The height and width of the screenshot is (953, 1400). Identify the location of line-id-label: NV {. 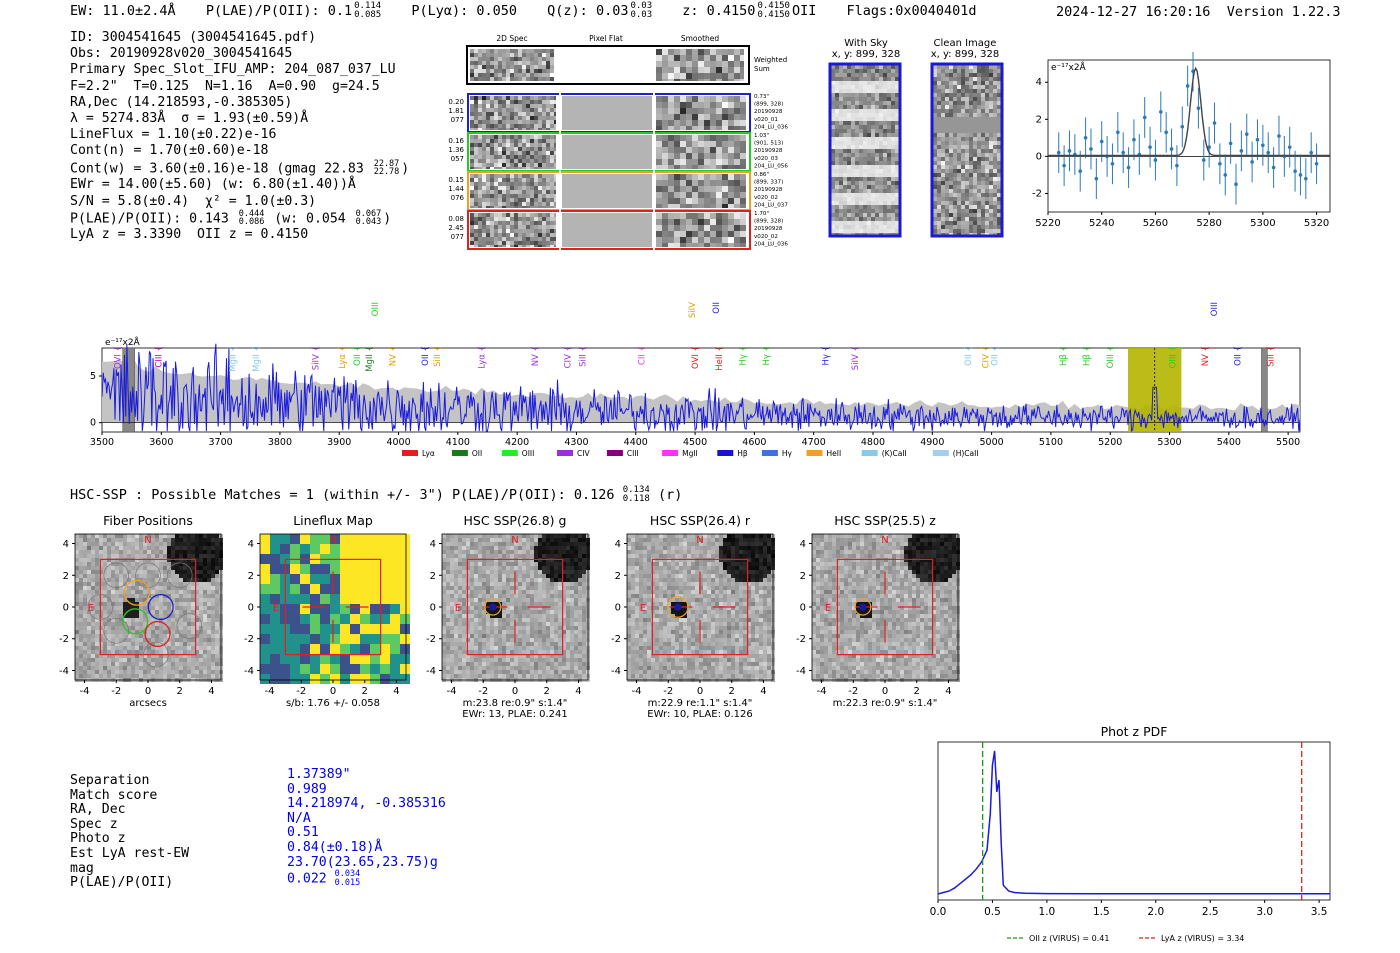
(536, 356).